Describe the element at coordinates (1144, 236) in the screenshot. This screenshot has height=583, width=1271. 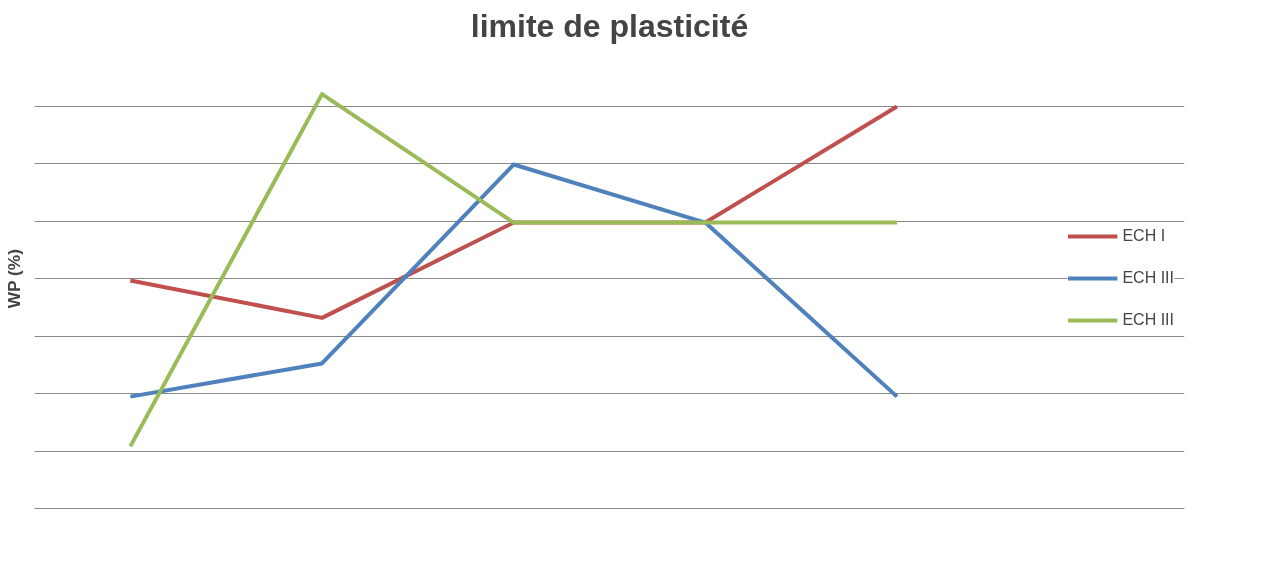
I see `legend-label: ECH I` at that location.